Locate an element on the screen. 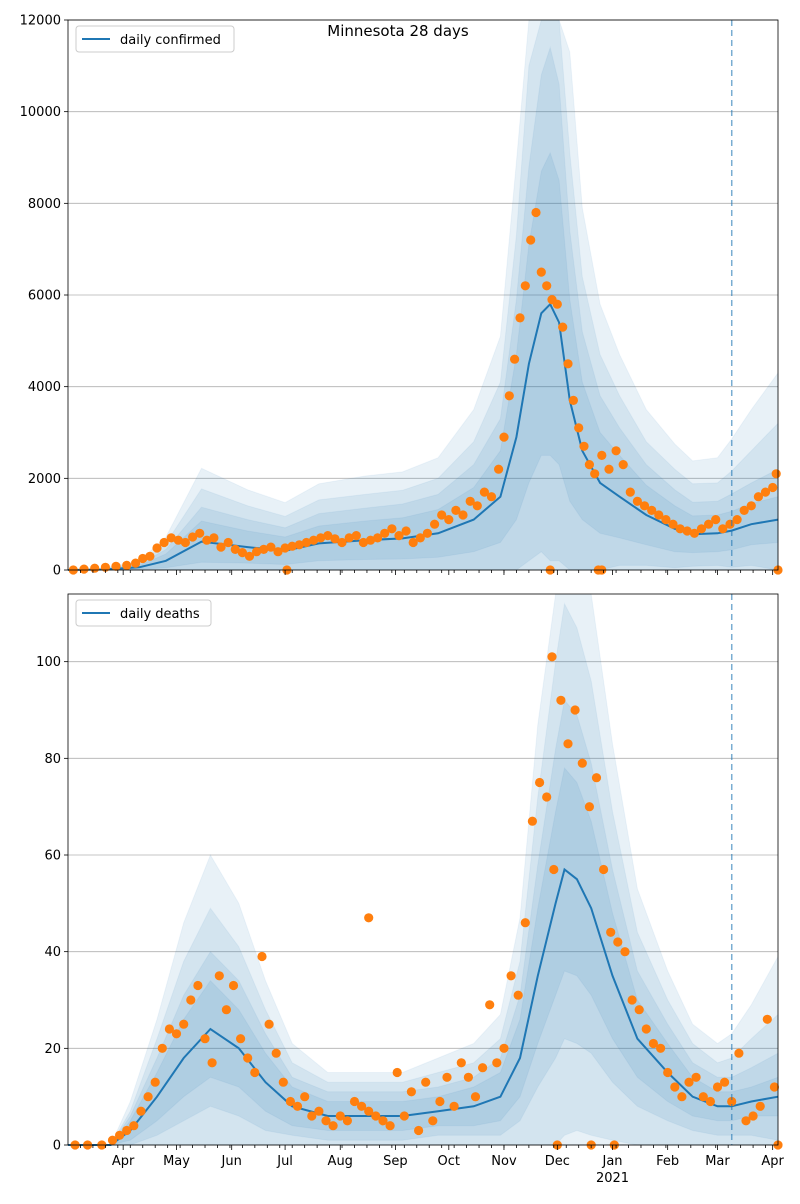  legend-deaths: daily deaths is located at coordinates (143, 613).